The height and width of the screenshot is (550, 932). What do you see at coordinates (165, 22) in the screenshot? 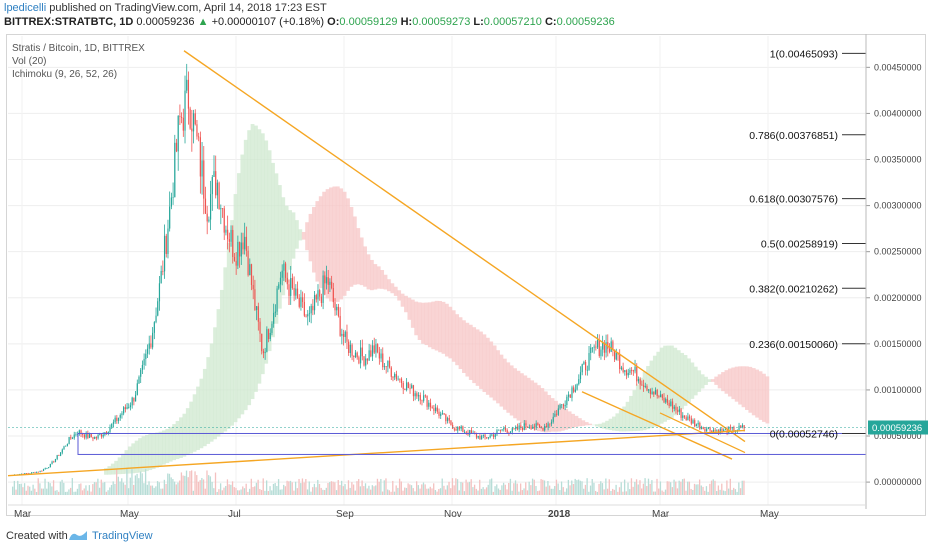
I see `last-price: 0.00059236` at bounding box center [165, 22].